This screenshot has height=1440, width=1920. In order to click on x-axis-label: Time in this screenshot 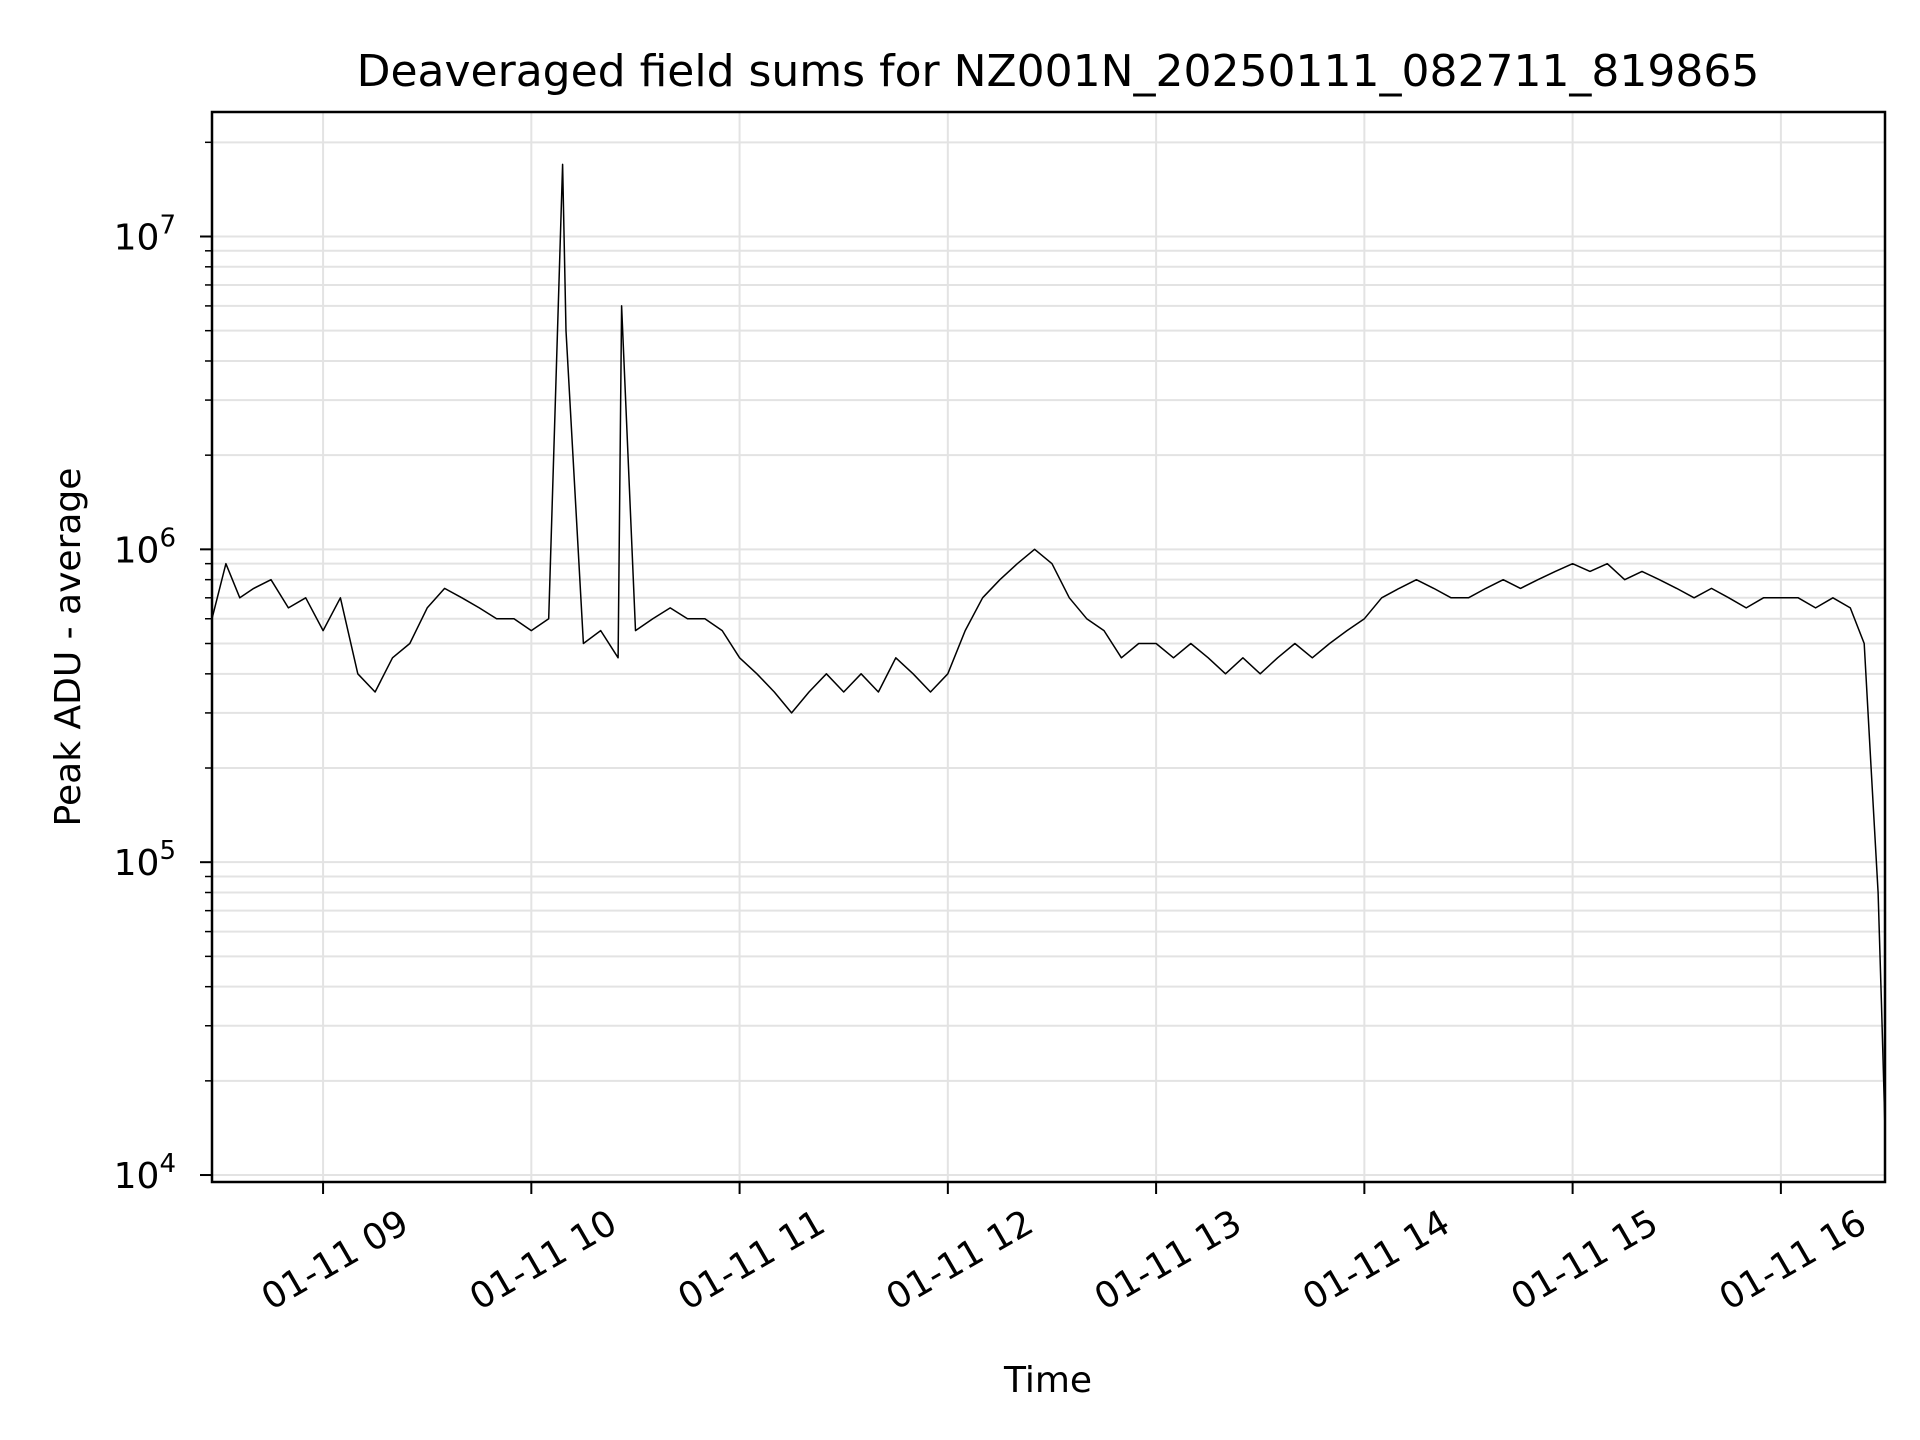, I will do `click(1047, 1380)`.